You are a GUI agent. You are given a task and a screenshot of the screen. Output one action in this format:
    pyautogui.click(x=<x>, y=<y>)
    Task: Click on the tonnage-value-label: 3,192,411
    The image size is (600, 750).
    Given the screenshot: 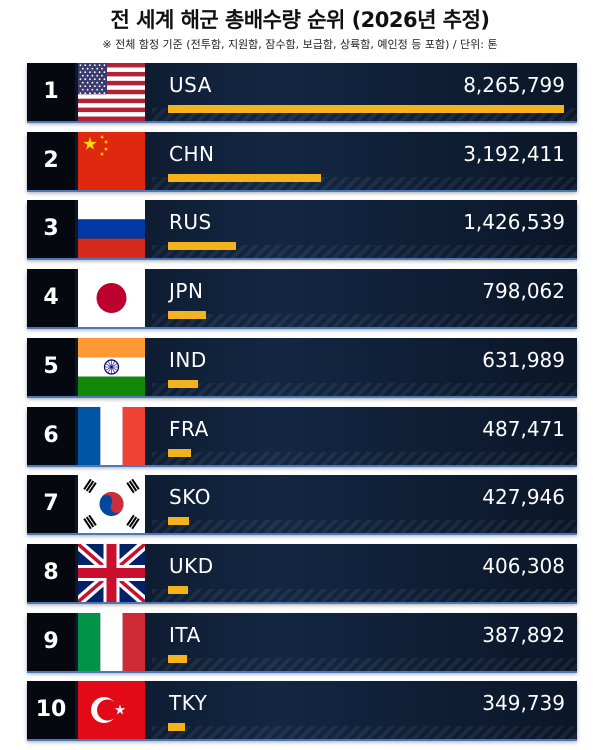 What is the action you would take?
    pyautogui.click(x=514, y=153)
    